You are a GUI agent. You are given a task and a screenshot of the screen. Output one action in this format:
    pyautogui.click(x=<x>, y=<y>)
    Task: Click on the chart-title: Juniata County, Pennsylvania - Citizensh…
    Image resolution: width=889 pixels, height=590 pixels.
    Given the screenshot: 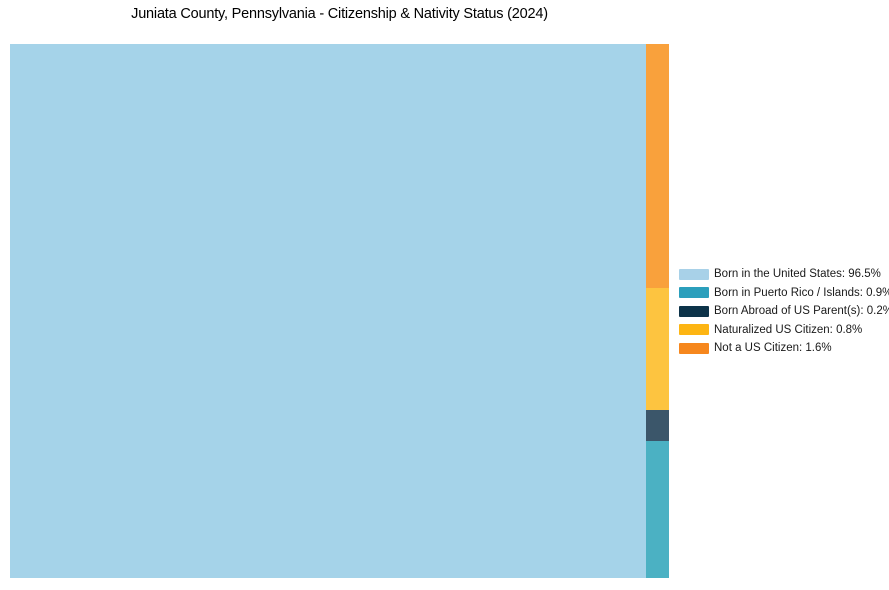 What is the action you would take?
    pyautogui.click(x=339, y=14)
    